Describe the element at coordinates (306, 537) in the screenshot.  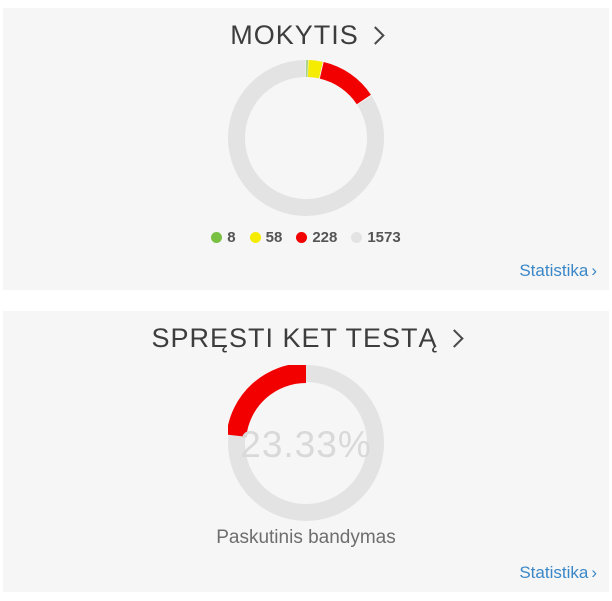
I see `ket-caption: Paskutinis bandymas` at that location.